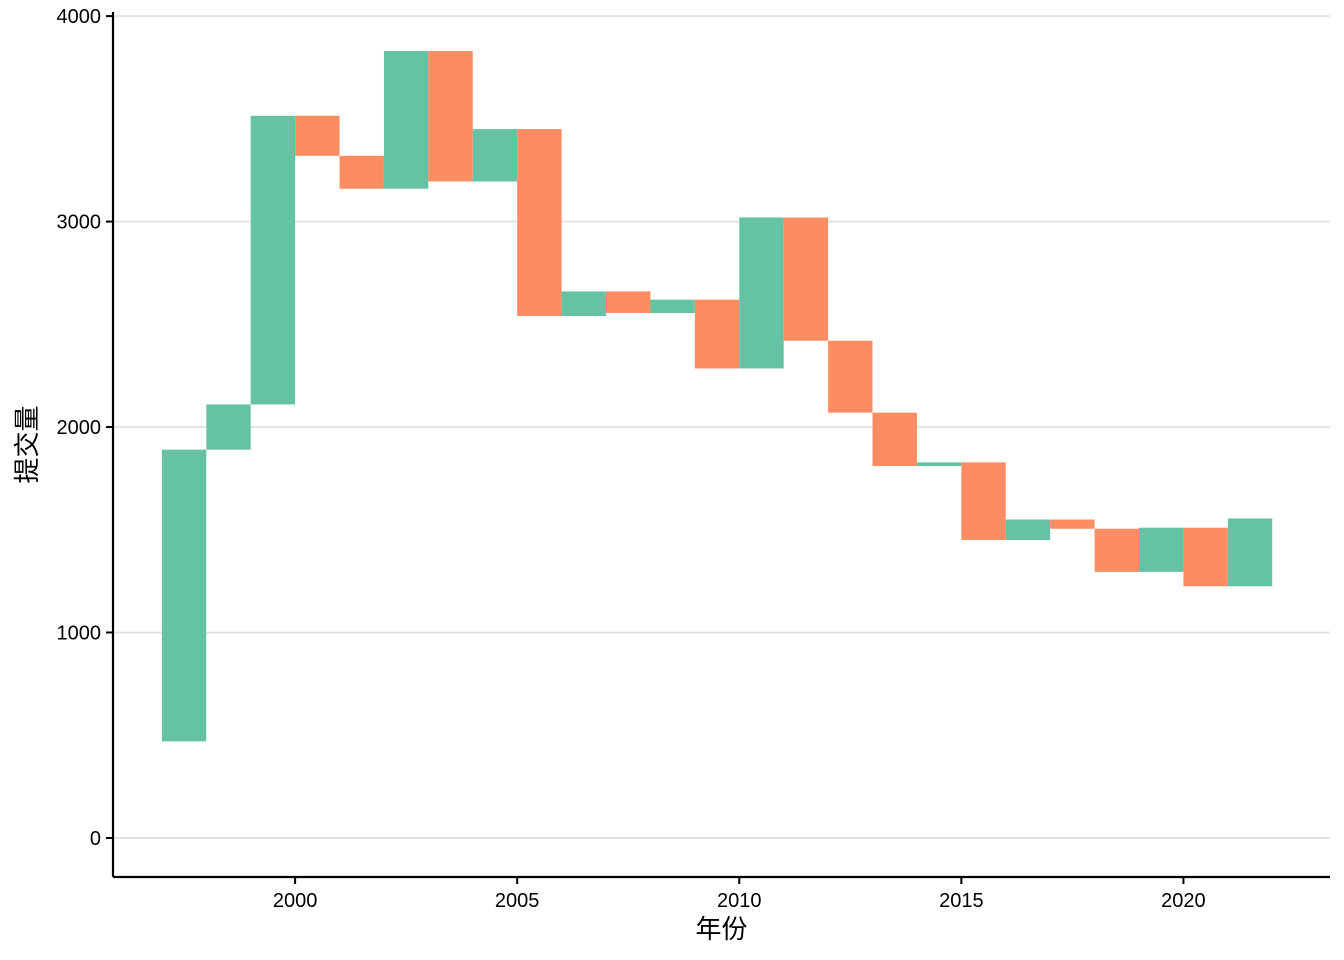 This screenshot has width=1344, height=960. Describe the element at coordinates (1205, 557) in the screenshot. I see `bar-2020` at that location.